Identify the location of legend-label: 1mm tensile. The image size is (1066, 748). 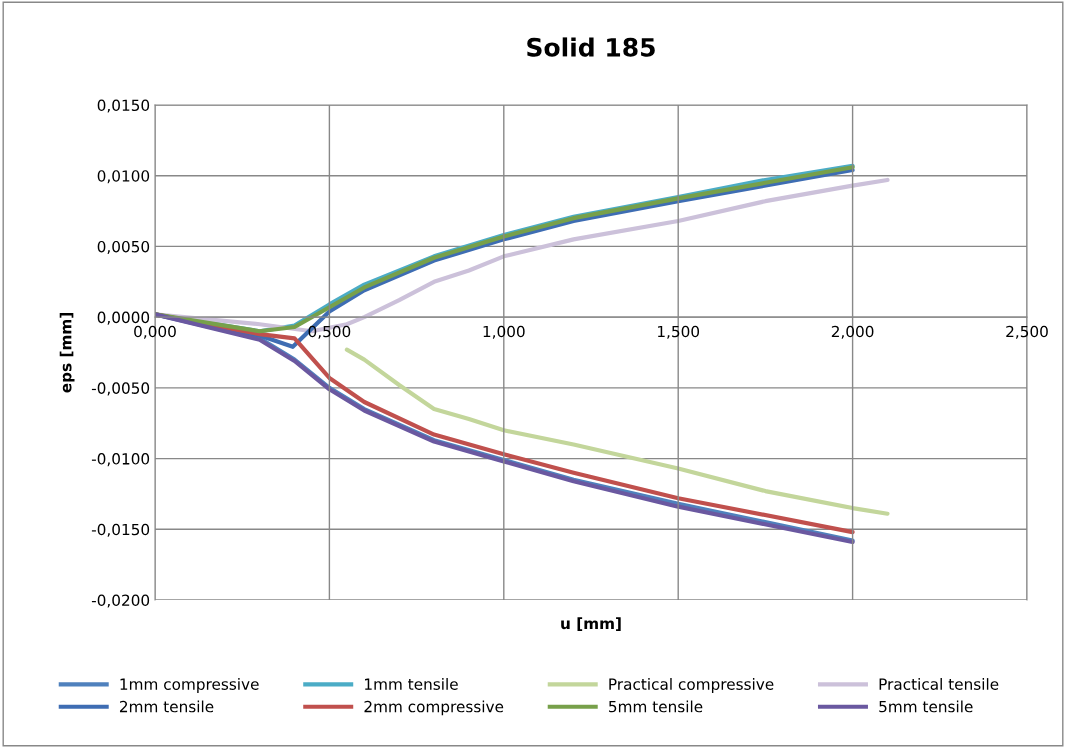
(411, 684).